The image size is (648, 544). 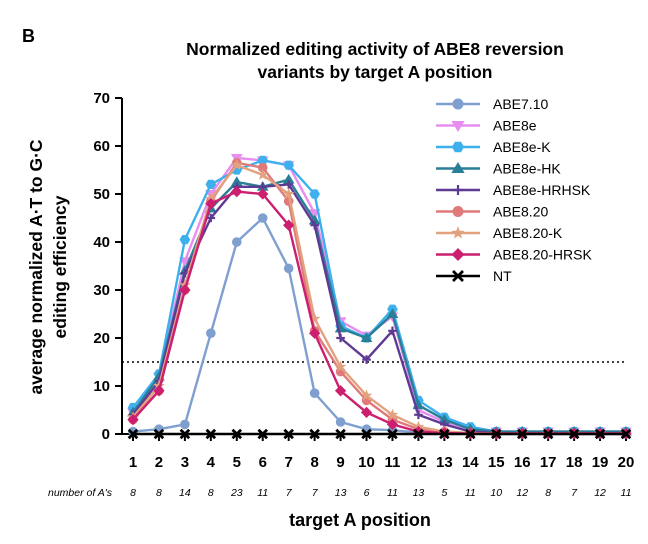 What do you see at coordinates (520, 104) in the screenshot?
I see `legend-label: ABE7.10` at bounding box center [520, 104].